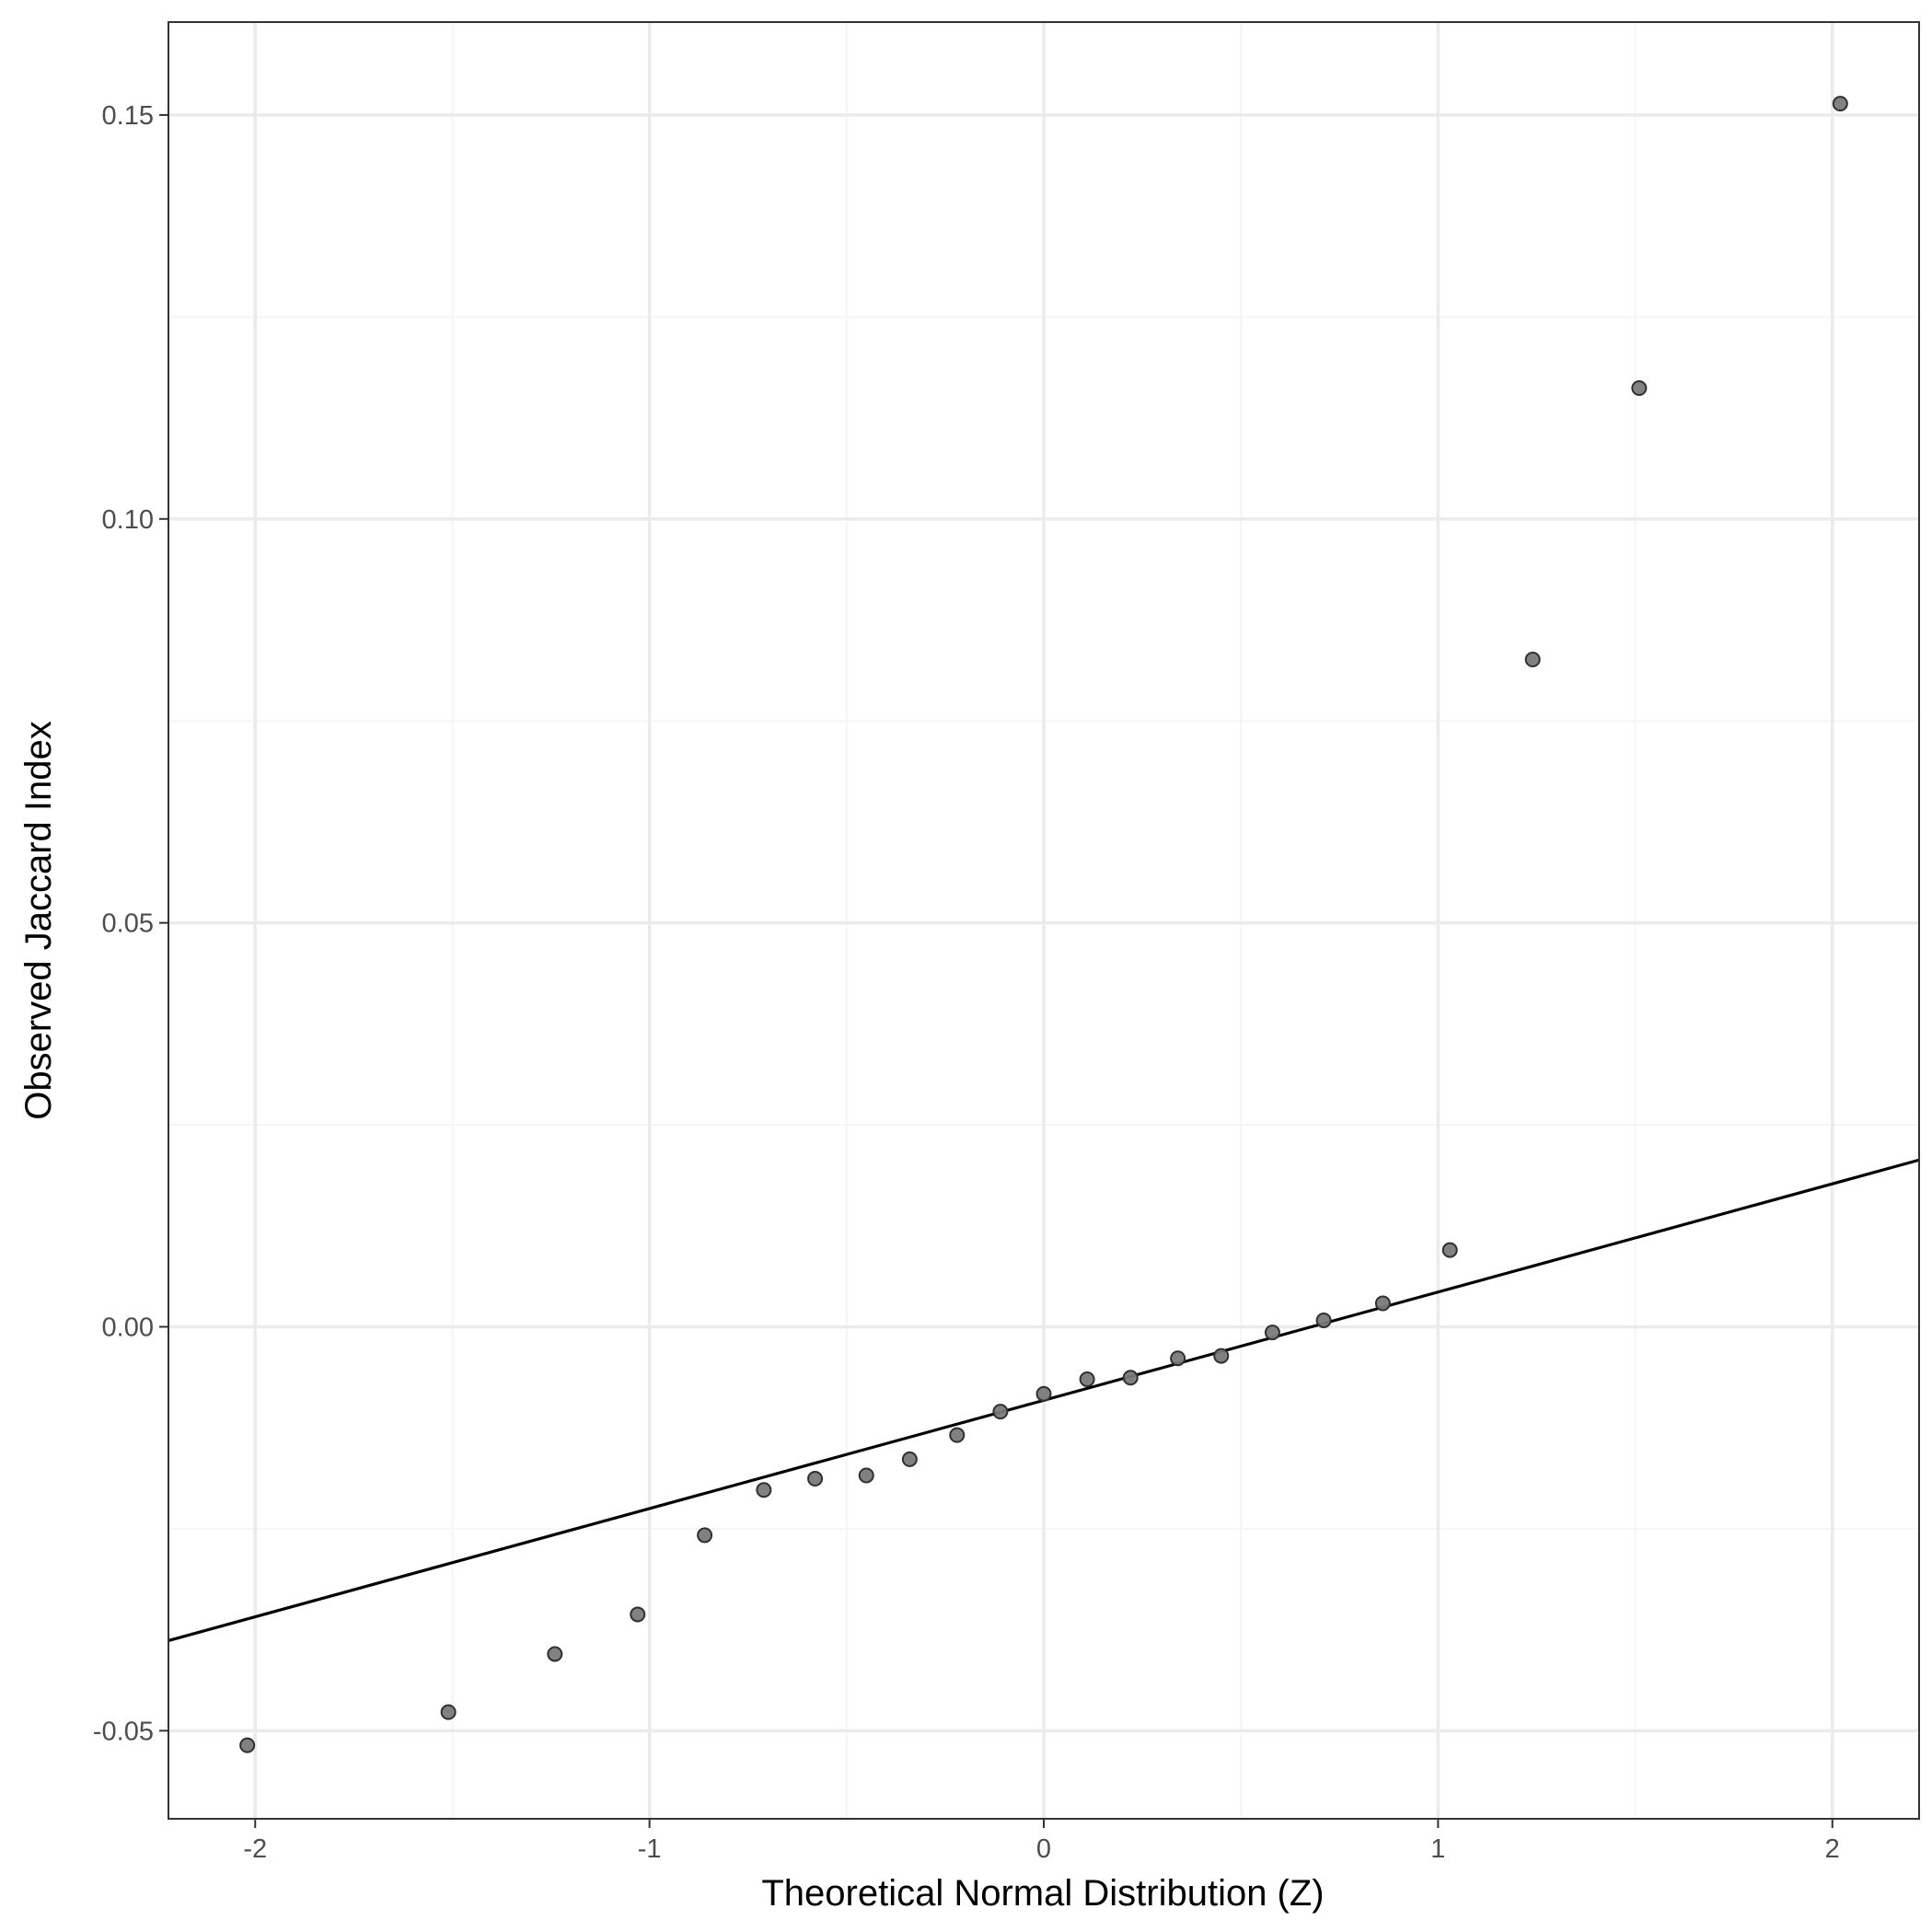  I want to click on y-tick-label: 0.05, so click(128, 924).